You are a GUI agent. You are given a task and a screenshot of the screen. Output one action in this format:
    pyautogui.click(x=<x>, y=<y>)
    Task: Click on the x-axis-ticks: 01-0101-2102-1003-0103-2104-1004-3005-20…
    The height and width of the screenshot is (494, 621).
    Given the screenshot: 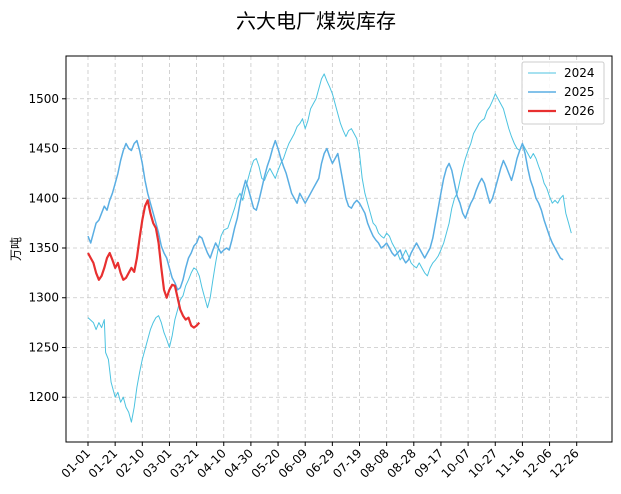 What is the action you would take?
    pyautogui.click(x=320, y=461)
    